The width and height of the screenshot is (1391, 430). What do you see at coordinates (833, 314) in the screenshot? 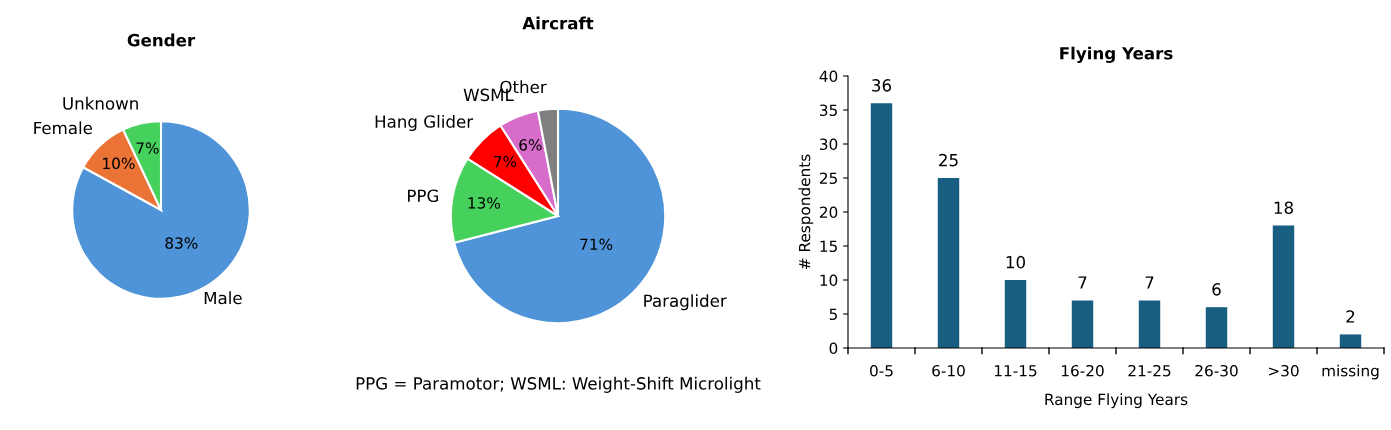
I see `y-tick-label: 5` at bounding box center [833, 314].